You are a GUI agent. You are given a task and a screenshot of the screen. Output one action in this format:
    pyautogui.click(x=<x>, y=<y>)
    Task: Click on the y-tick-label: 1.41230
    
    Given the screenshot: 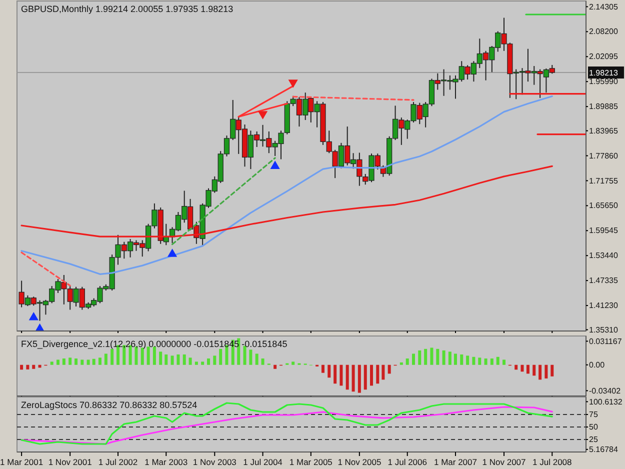 What is the action you would take?
    pyautogui.click(x=603, y=305)
    